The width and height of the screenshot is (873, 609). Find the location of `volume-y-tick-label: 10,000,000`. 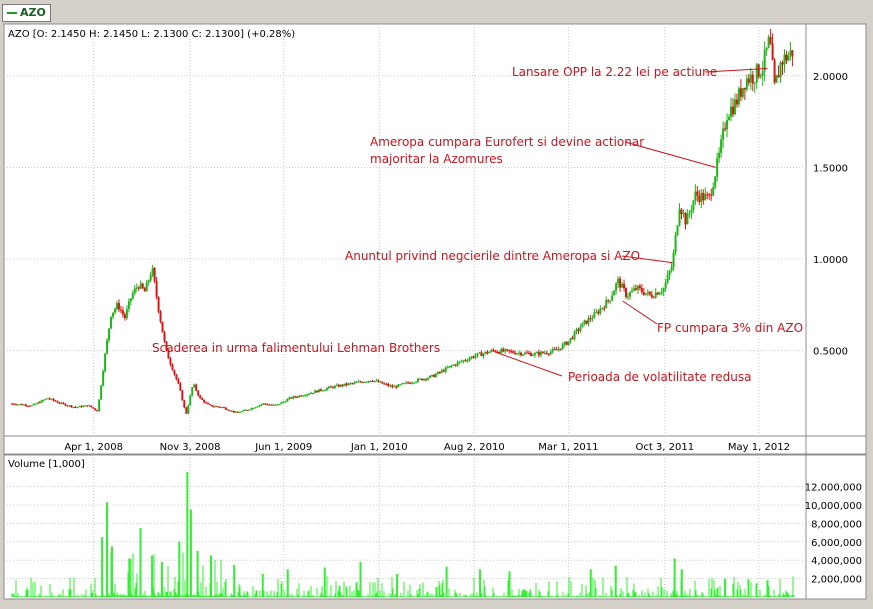

volume-y-tick-label: 10,000,000 is located at coordinates (833, 506).